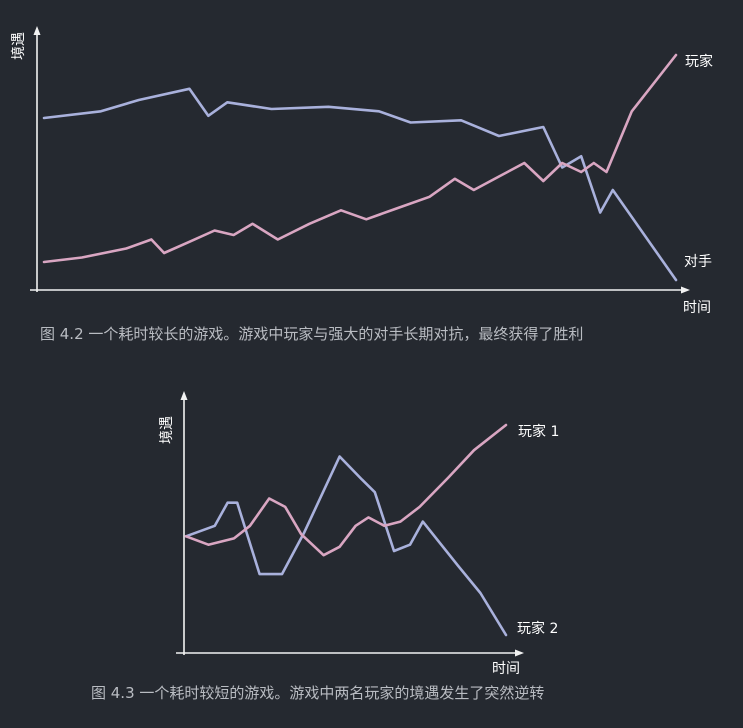  Describe the element at coordinates (537, 628) in the screenshot. I see `series-label-player-2: 玩家 2` at that location.